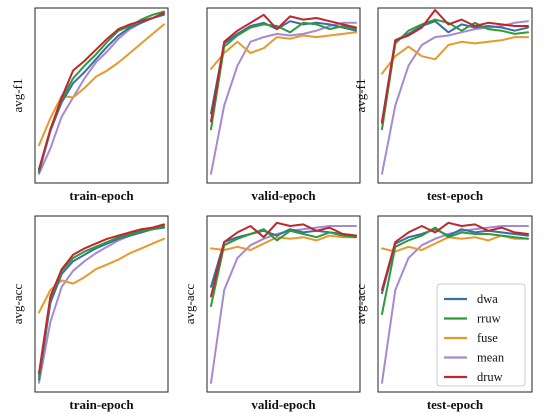 Image resolution: width=550 pixels, height=420 pixels. What do you see at coordinates (487, 299) in the screenshot?
I see `legend-label-dwa: dwa` at bounding box center [487, 299].